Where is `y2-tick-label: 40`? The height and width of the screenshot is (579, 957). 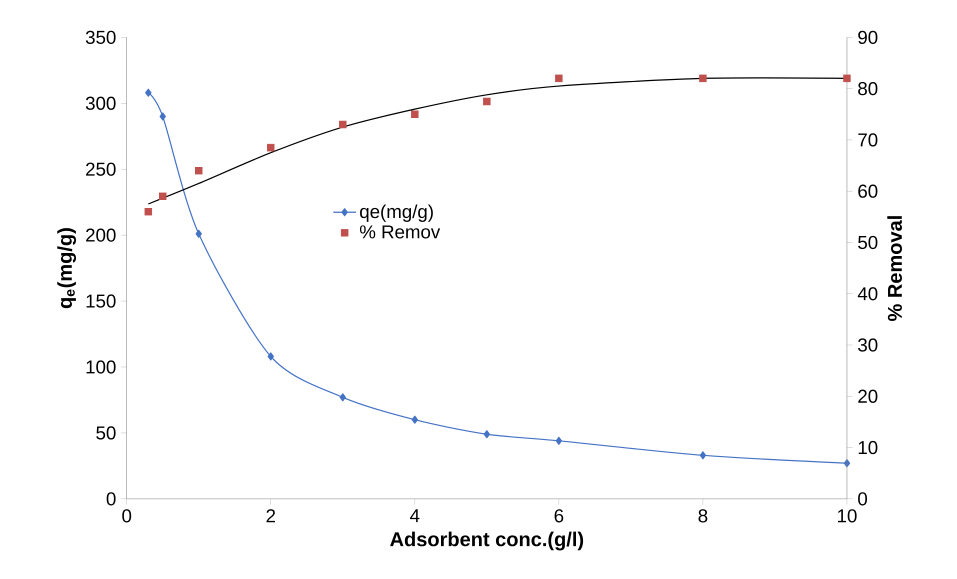
y2-tick-label: 40 is located at coordinates (868, 293).